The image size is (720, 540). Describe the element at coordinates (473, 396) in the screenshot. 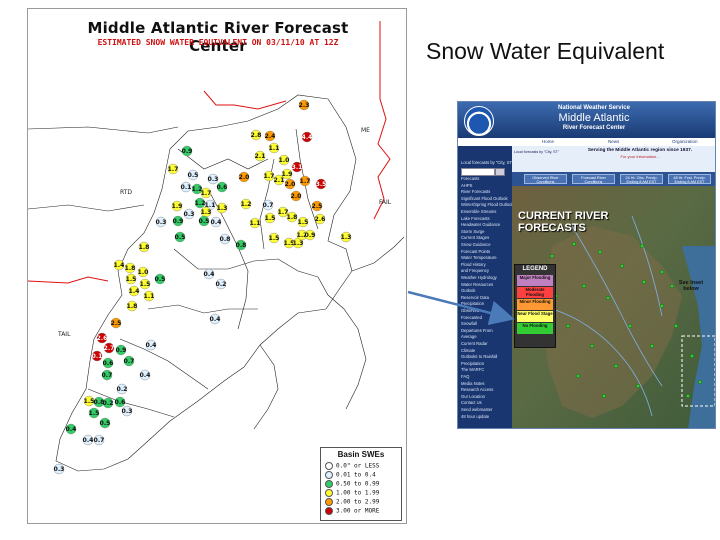

I see `sidebar-item: Our Location` at that location.